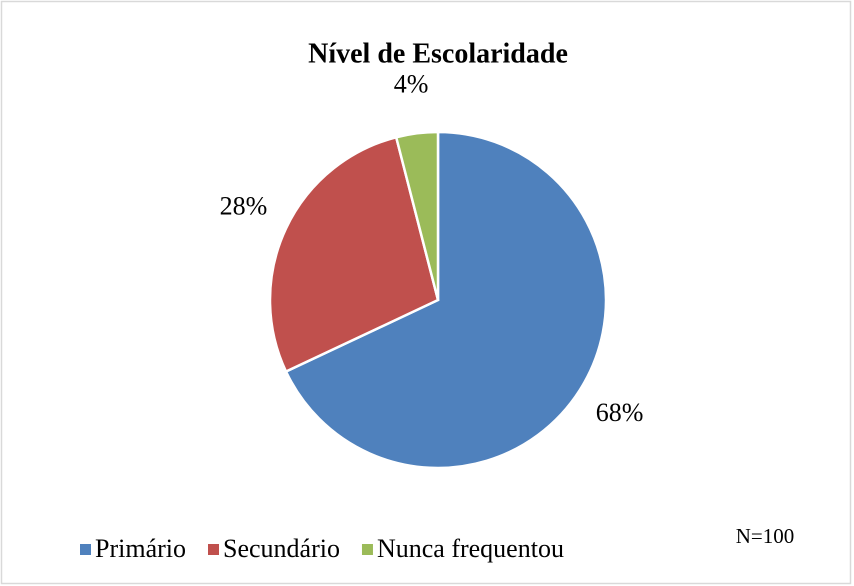 This screenshot has width=854, height=586. What do you see at coordinates (438, 53) in the screenshot?
I see `chart-title: Nível de Escolaridade` at bounding box center [438, 53].